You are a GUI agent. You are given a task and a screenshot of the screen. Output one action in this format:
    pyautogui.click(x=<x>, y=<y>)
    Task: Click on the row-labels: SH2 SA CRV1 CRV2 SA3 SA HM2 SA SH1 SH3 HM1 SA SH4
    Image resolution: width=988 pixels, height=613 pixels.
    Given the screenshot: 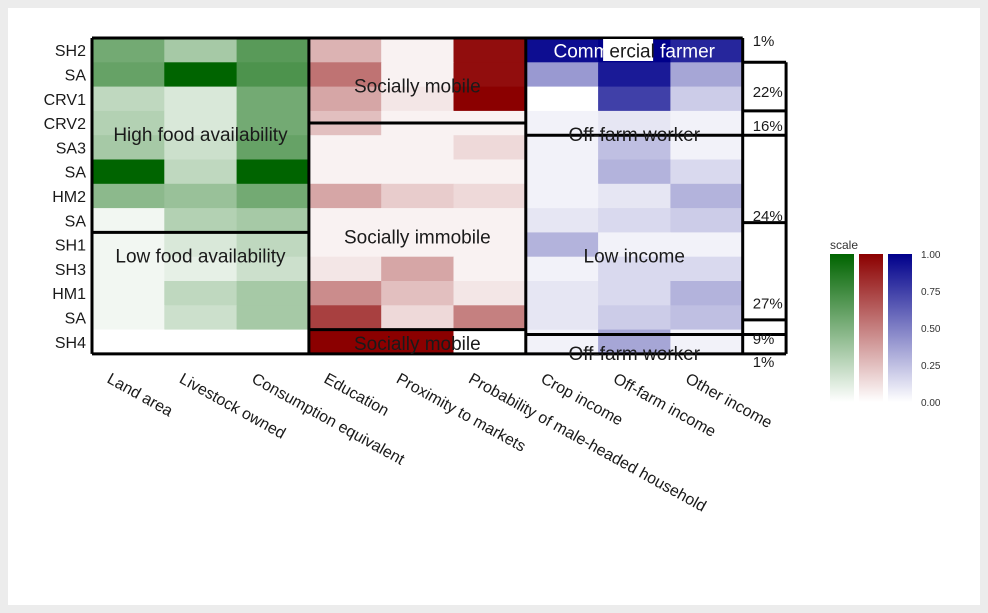 What is the action you would take?
    pyautogui.click(x=65, y=197)
    